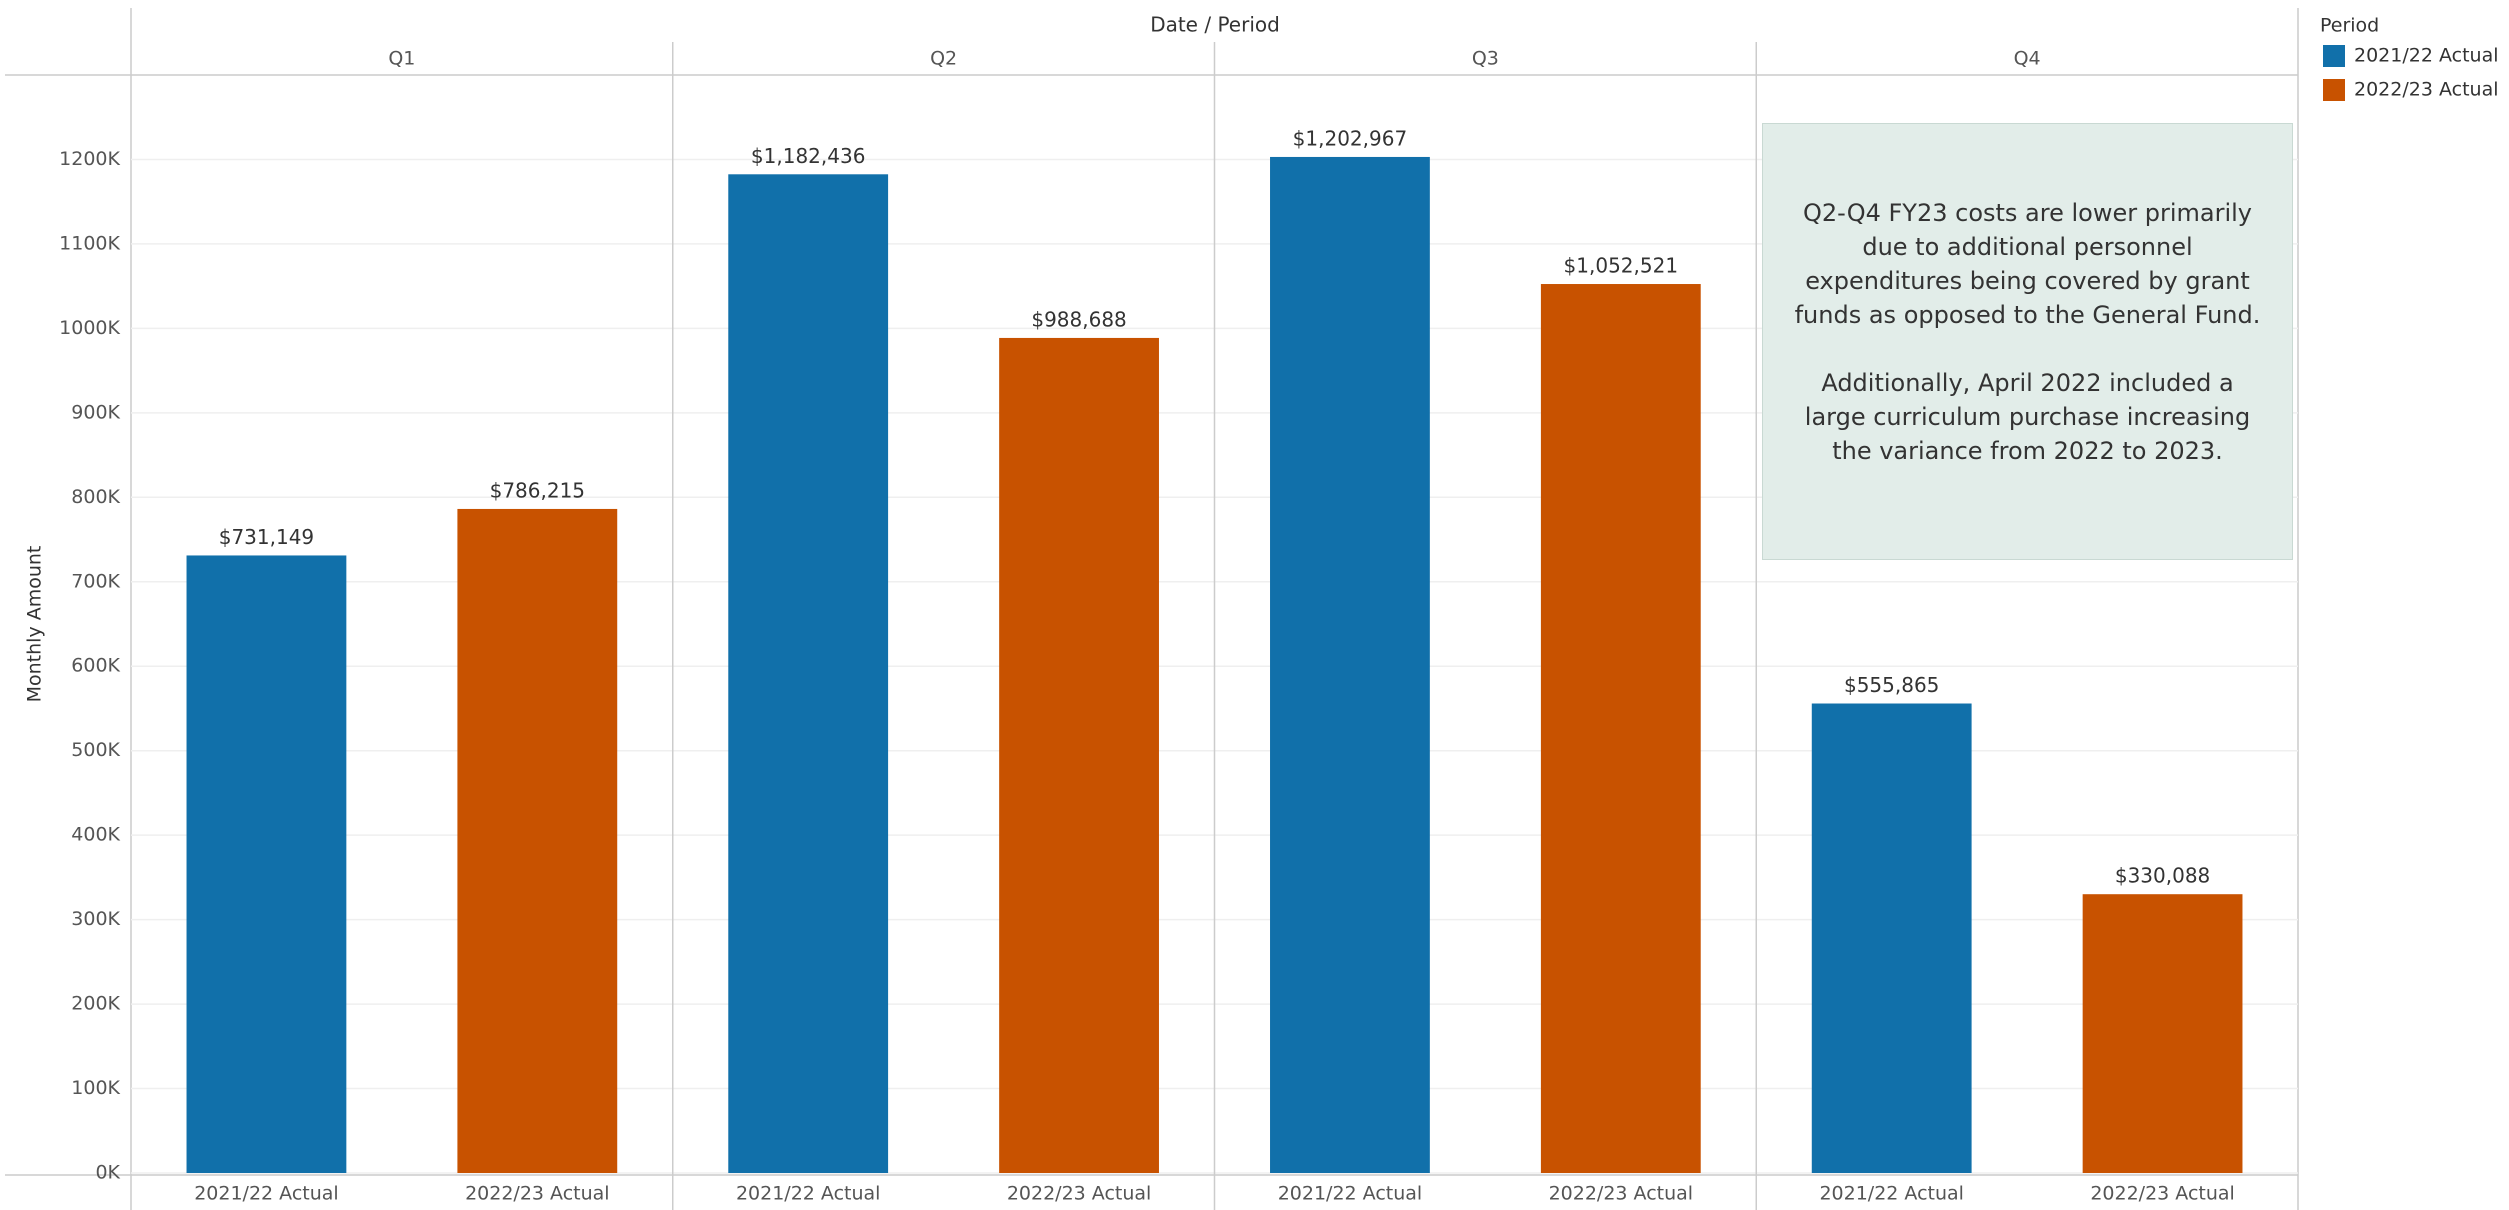 This screenshot has width=2509, height=1210. I want to click on y-tick-label: 500K, so click(95, 750).